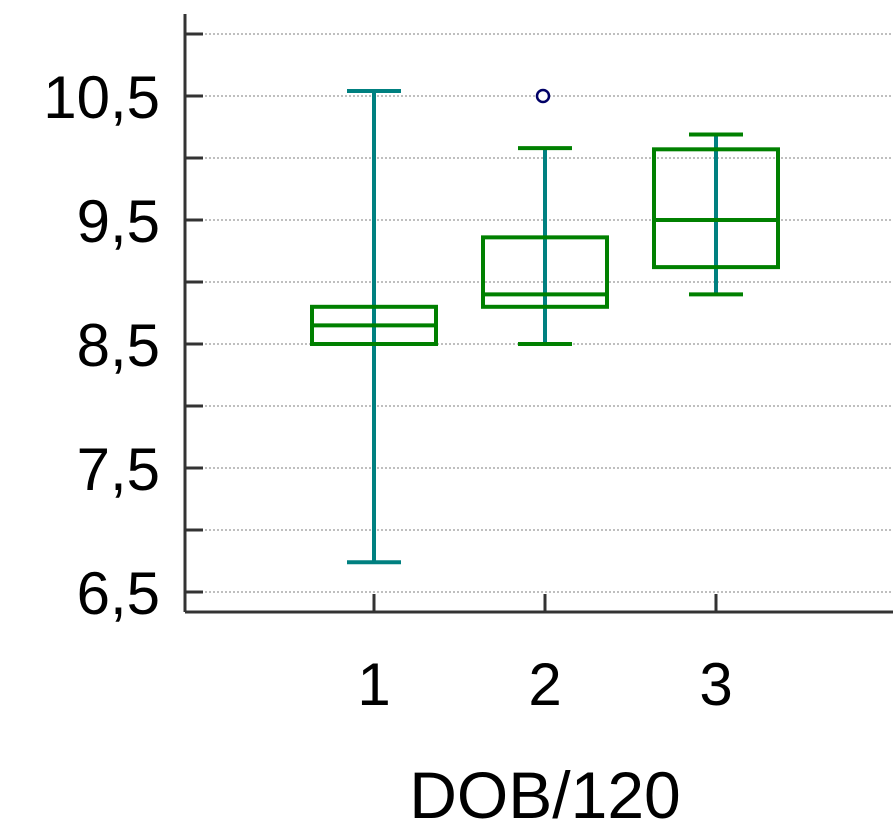  What do you see at coordinates (543, 96) in the screenshot?
I see `outlier-point` at bounding box center [543, 96].